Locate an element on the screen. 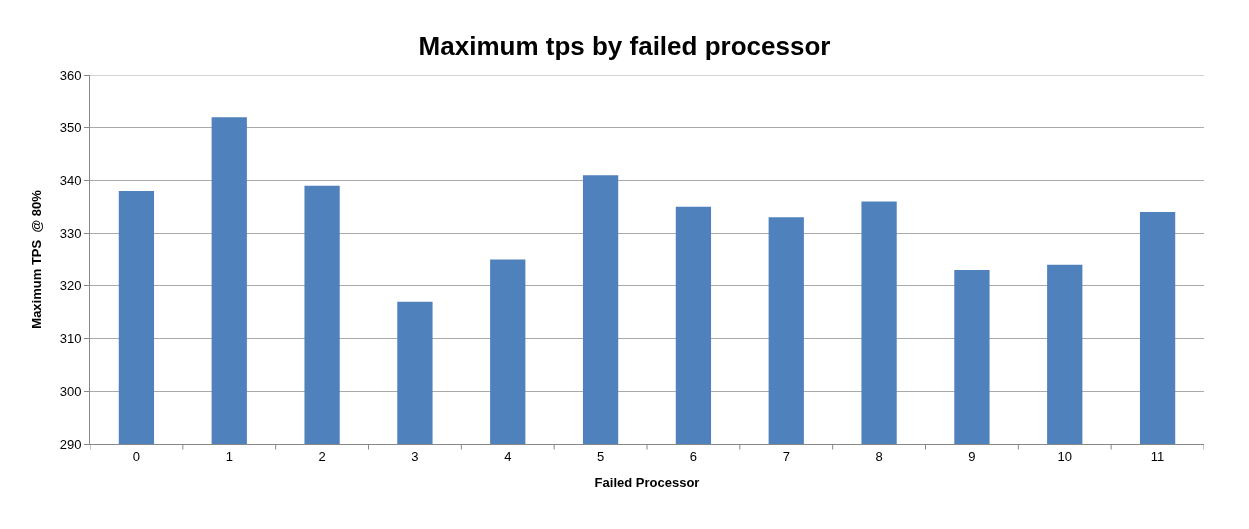  x-tick-label: 3 is located at coordinates (415, 456).